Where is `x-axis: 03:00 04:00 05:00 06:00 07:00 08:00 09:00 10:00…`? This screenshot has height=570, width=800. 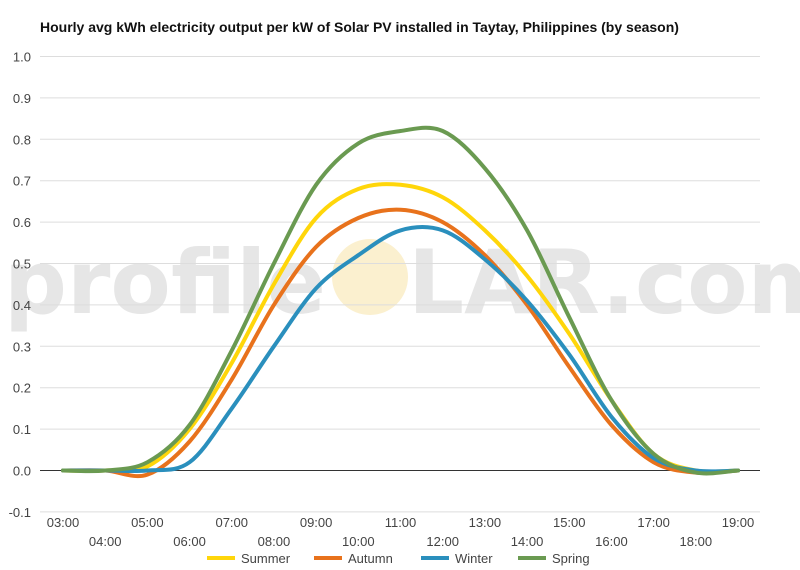 x-axis: 03:00 04:00 05:00 06:00 07:00 08:00 09:00 10:00… is located at coordinates (401, 532).